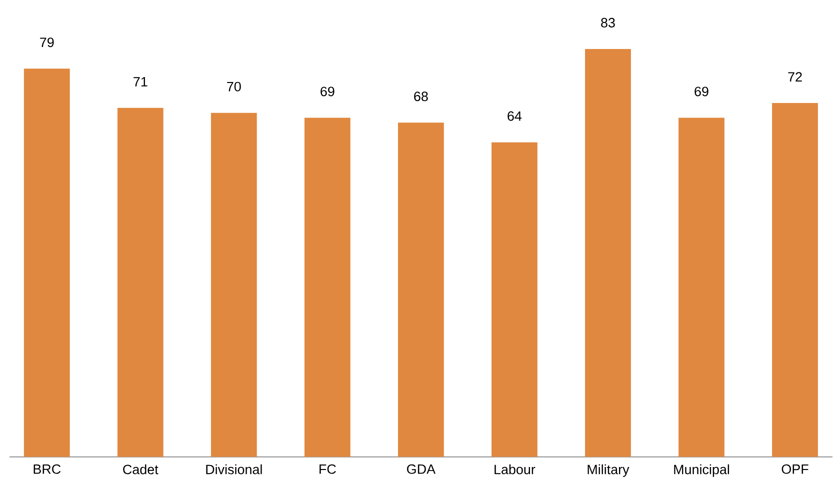 The height and width of the screenshot is (500, 833). Describe the element at coordinates (421, 469) in the screenshot. I see `x-tick-label: GDA` at that location.